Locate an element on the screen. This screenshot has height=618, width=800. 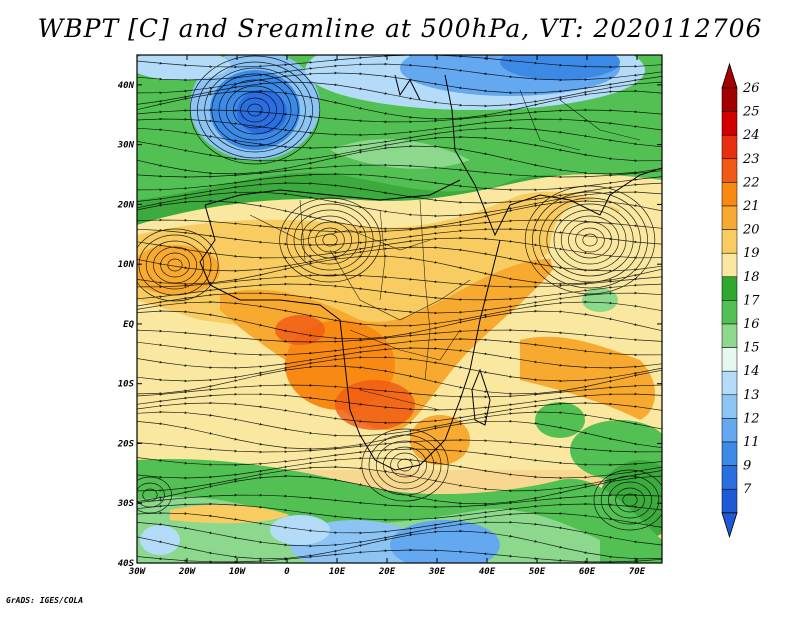
colorbar-label: 7 is located at coordinates (747, 489).